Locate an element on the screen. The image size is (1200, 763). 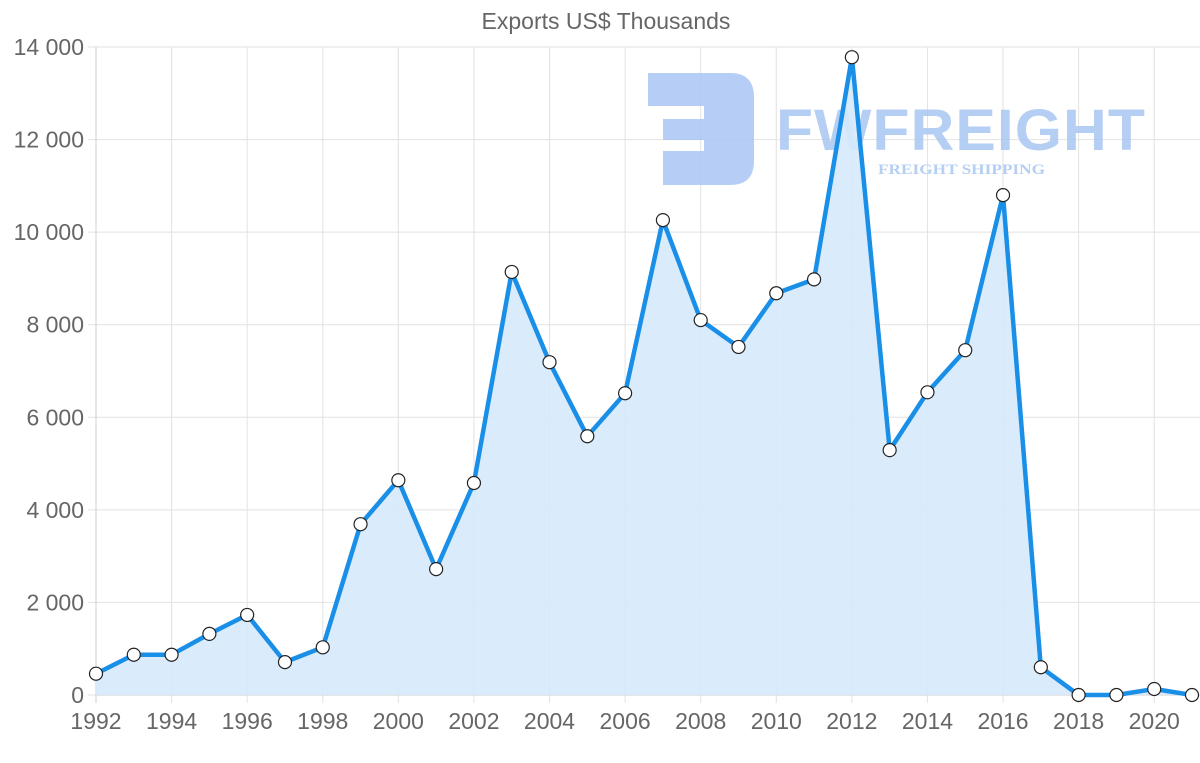
x-tick-label: 2002 is located at coordinates (473, 721).